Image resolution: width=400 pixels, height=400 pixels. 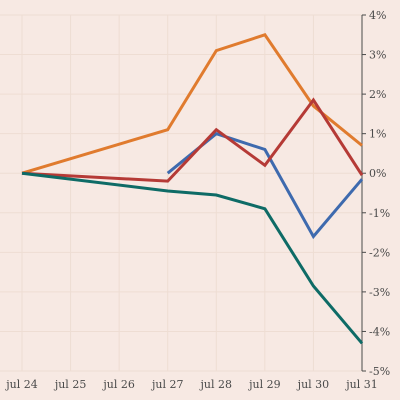 What do you see at coordinates (377, 94) in the screenshot?
I see `y-tick-label: 2%` at bounding box center [377, 94].